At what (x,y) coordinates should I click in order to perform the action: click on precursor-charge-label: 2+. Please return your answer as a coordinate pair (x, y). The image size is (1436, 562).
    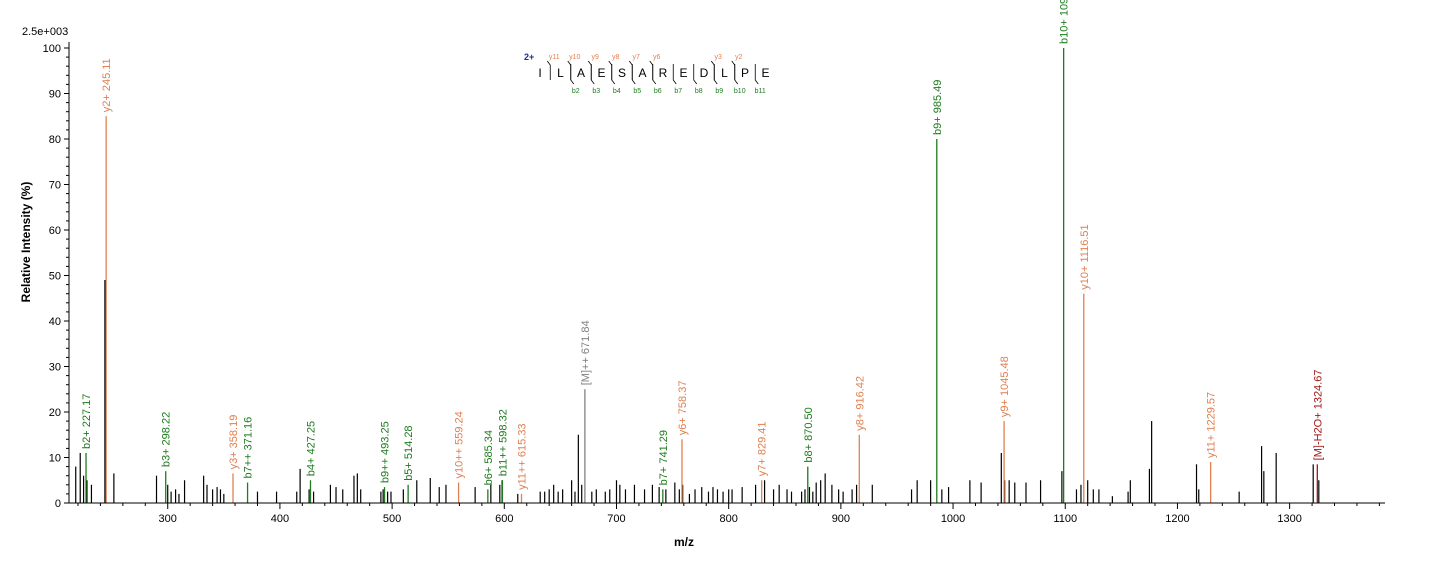
    Looking at the image, I should click on (529, 57).